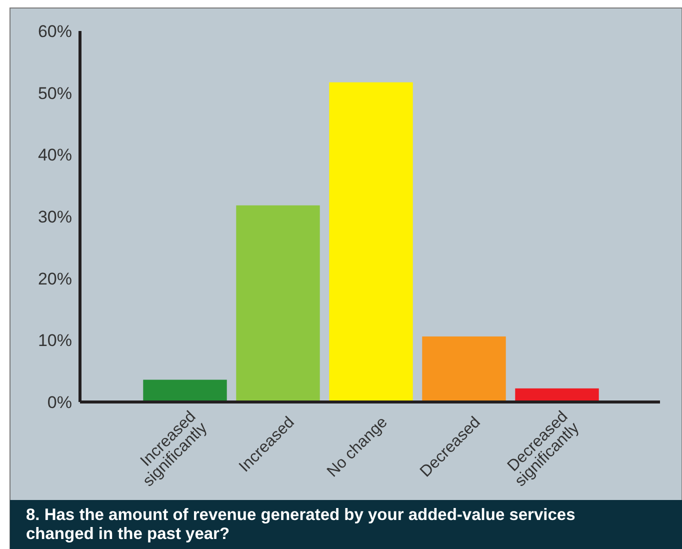 The width and height of the screenshot is (682, 549). I want to click on y-tick-label: 20%, so click(55, 278).